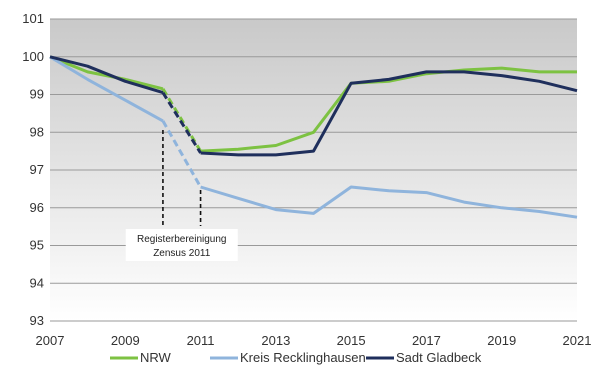  What do you see at coordinates (182, 239) in the screenshot?
I see `annotation-line-1: Registerbereinigung` at bounding box center [182, 239].